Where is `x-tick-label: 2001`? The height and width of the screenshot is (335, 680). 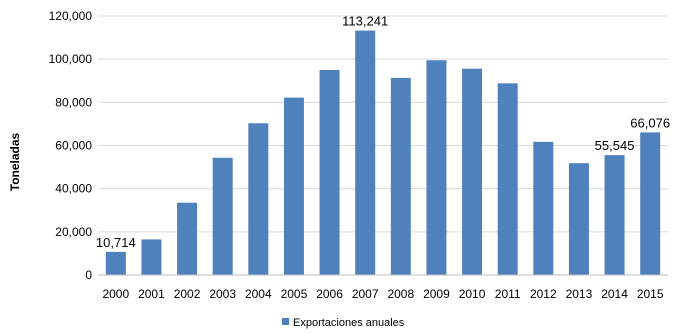
x-tick-label: 2001 is located at coordinates (151, 294).